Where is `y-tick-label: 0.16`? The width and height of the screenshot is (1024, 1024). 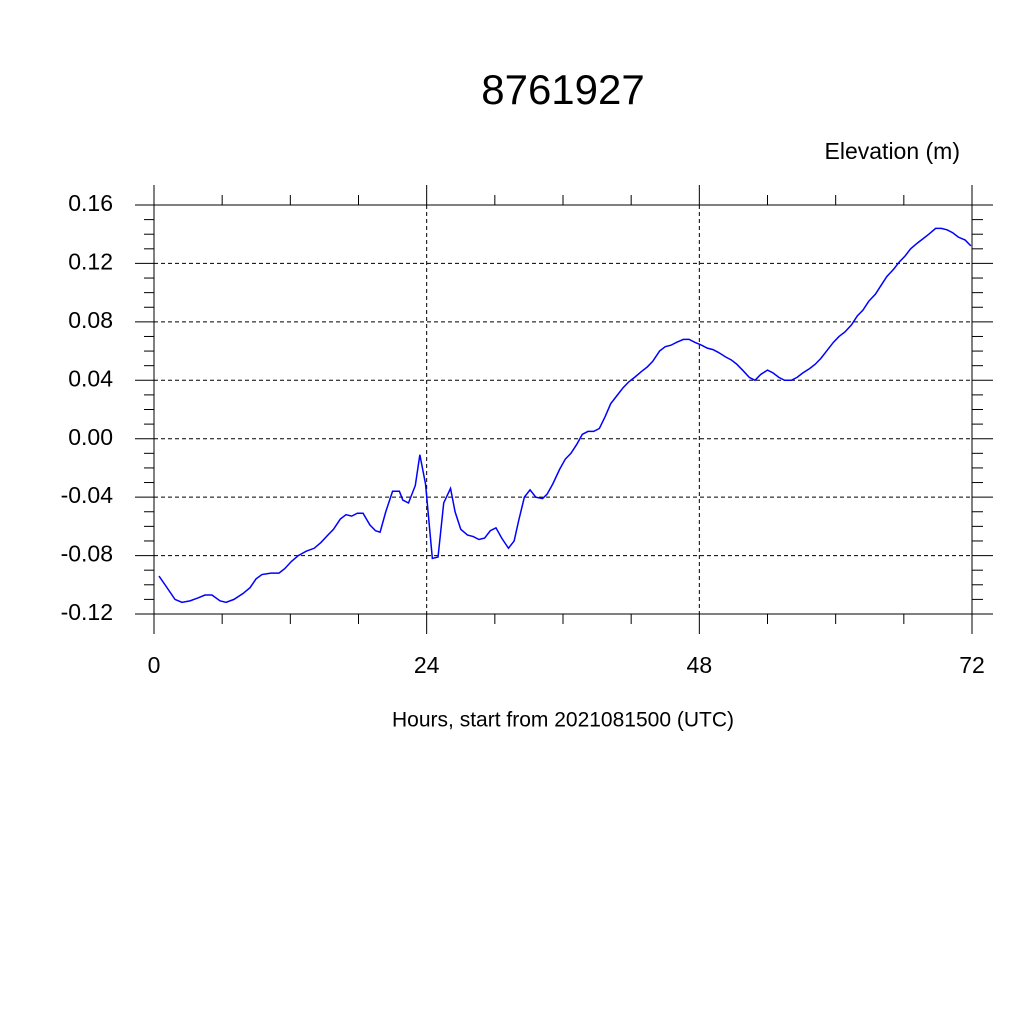
y-tick-label: 0.16 is located at coordinates (90, 203).